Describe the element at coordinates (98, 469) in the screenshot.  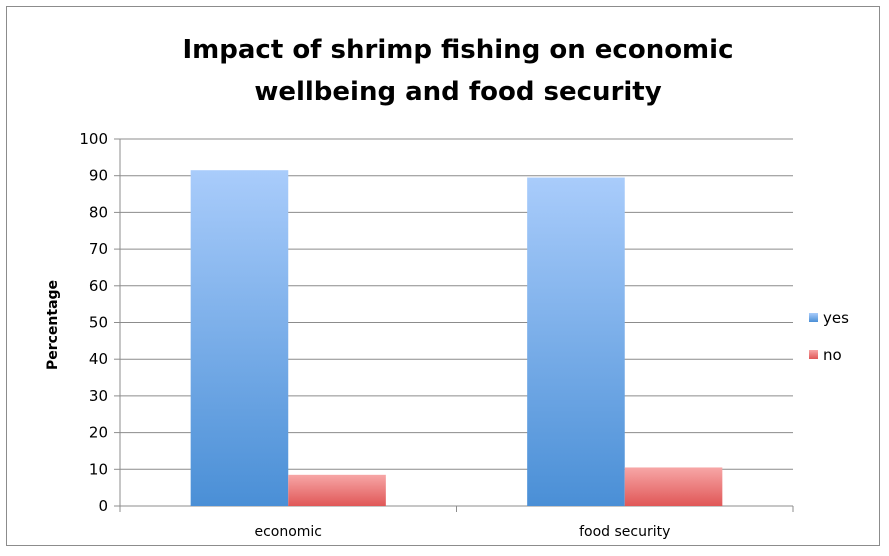
I see `y-tick-label-10: 10` at that location.